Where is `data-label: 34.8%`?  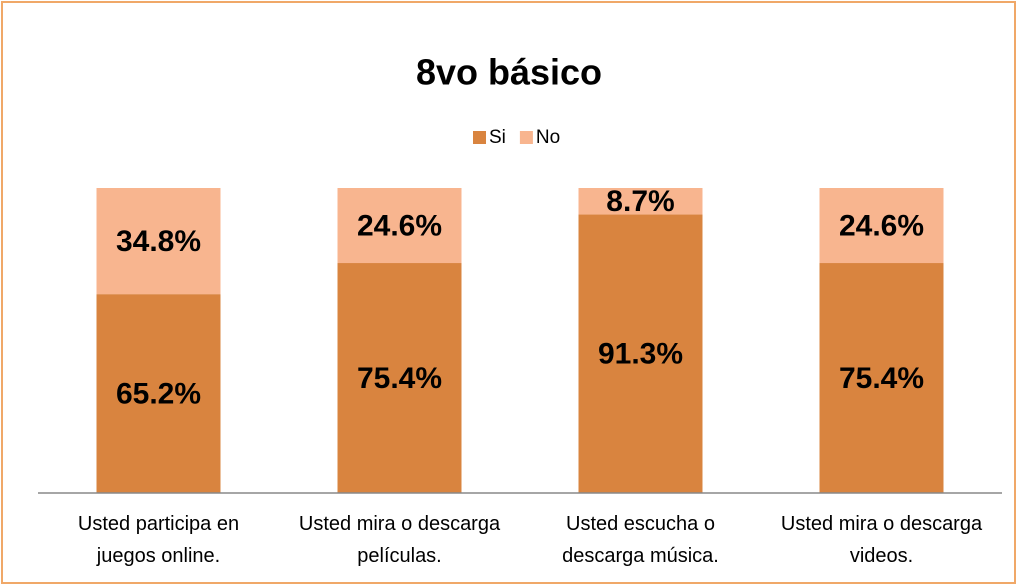
data-label: 34.8% is located at coordinates (158, 241).